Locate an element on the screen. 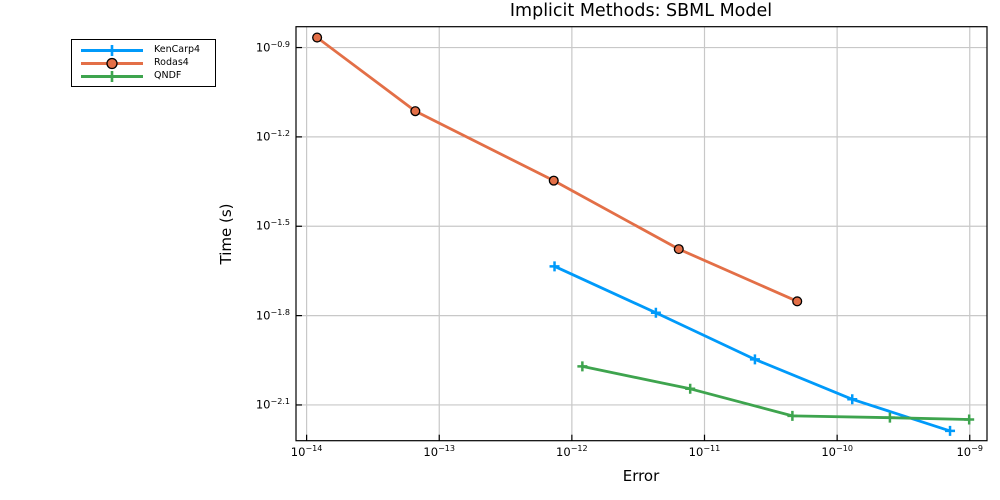  x-tick-label: 10−10 is located at coordinates (837, 451).